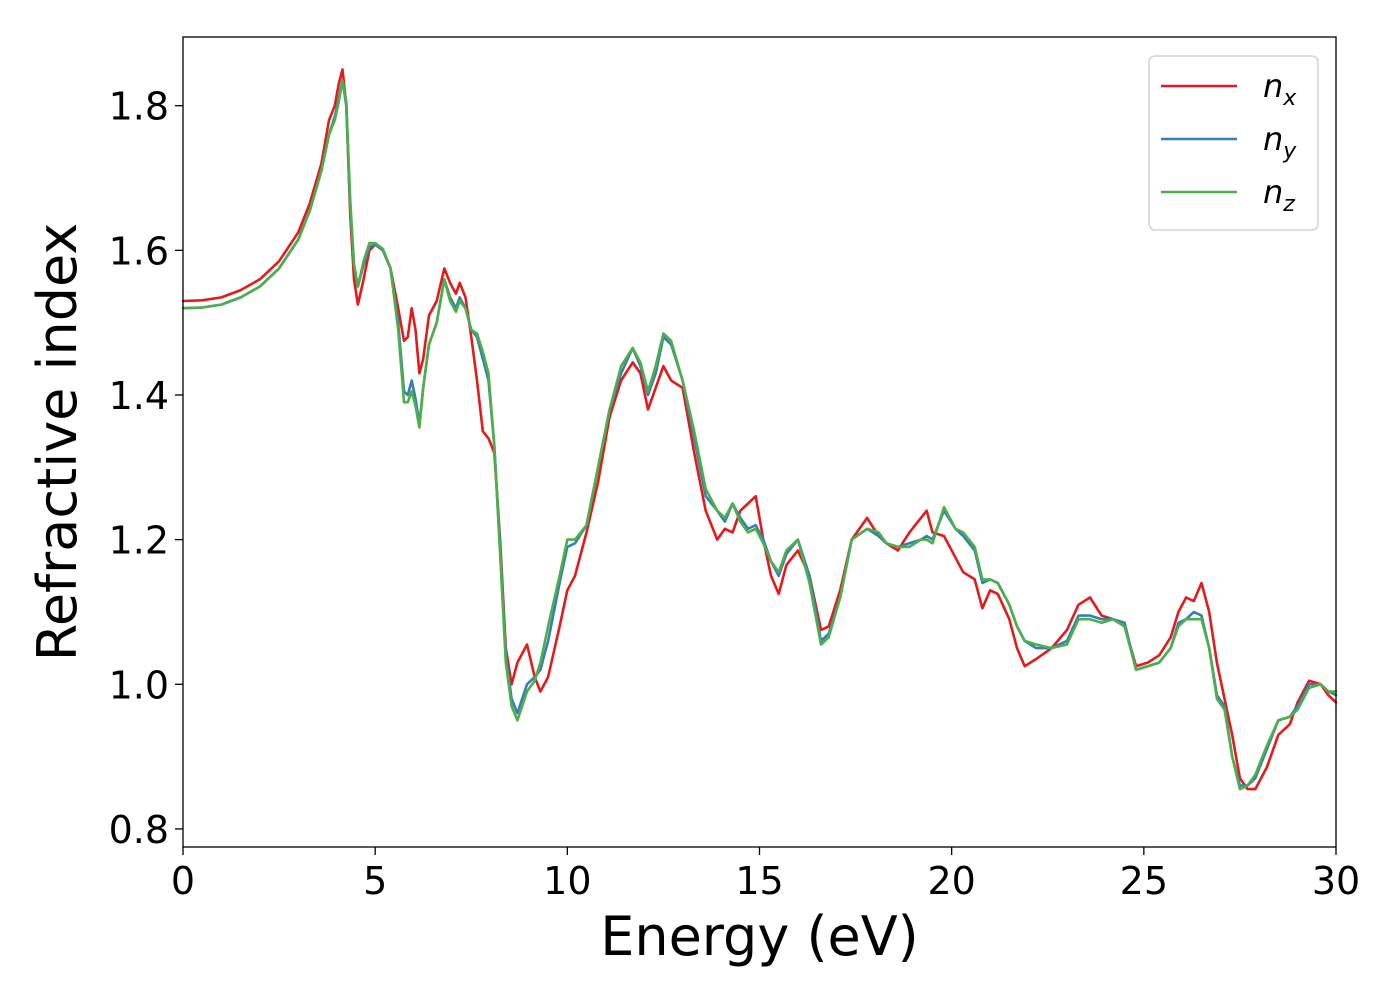 This screenshot has width=1400, height=1000. Describe the element at coordinates (1280, 89) in the screenshot. I see `legend-label-x: nx` at that location.